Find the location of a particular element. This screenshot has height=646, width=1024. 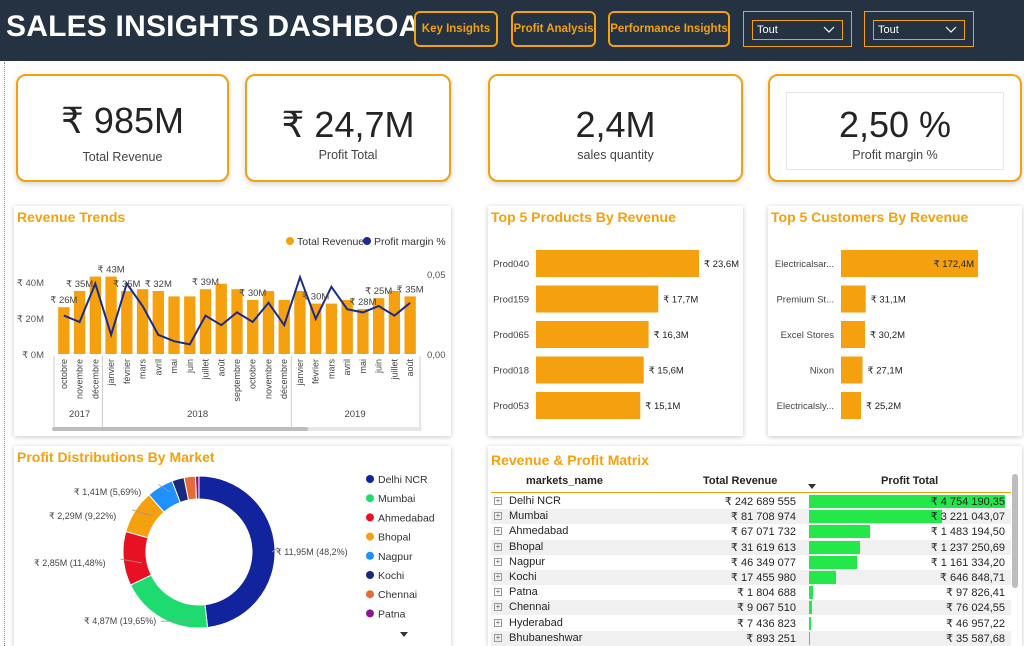

market-name-cell: Ahmedabad is located at coordinates (539, 531).